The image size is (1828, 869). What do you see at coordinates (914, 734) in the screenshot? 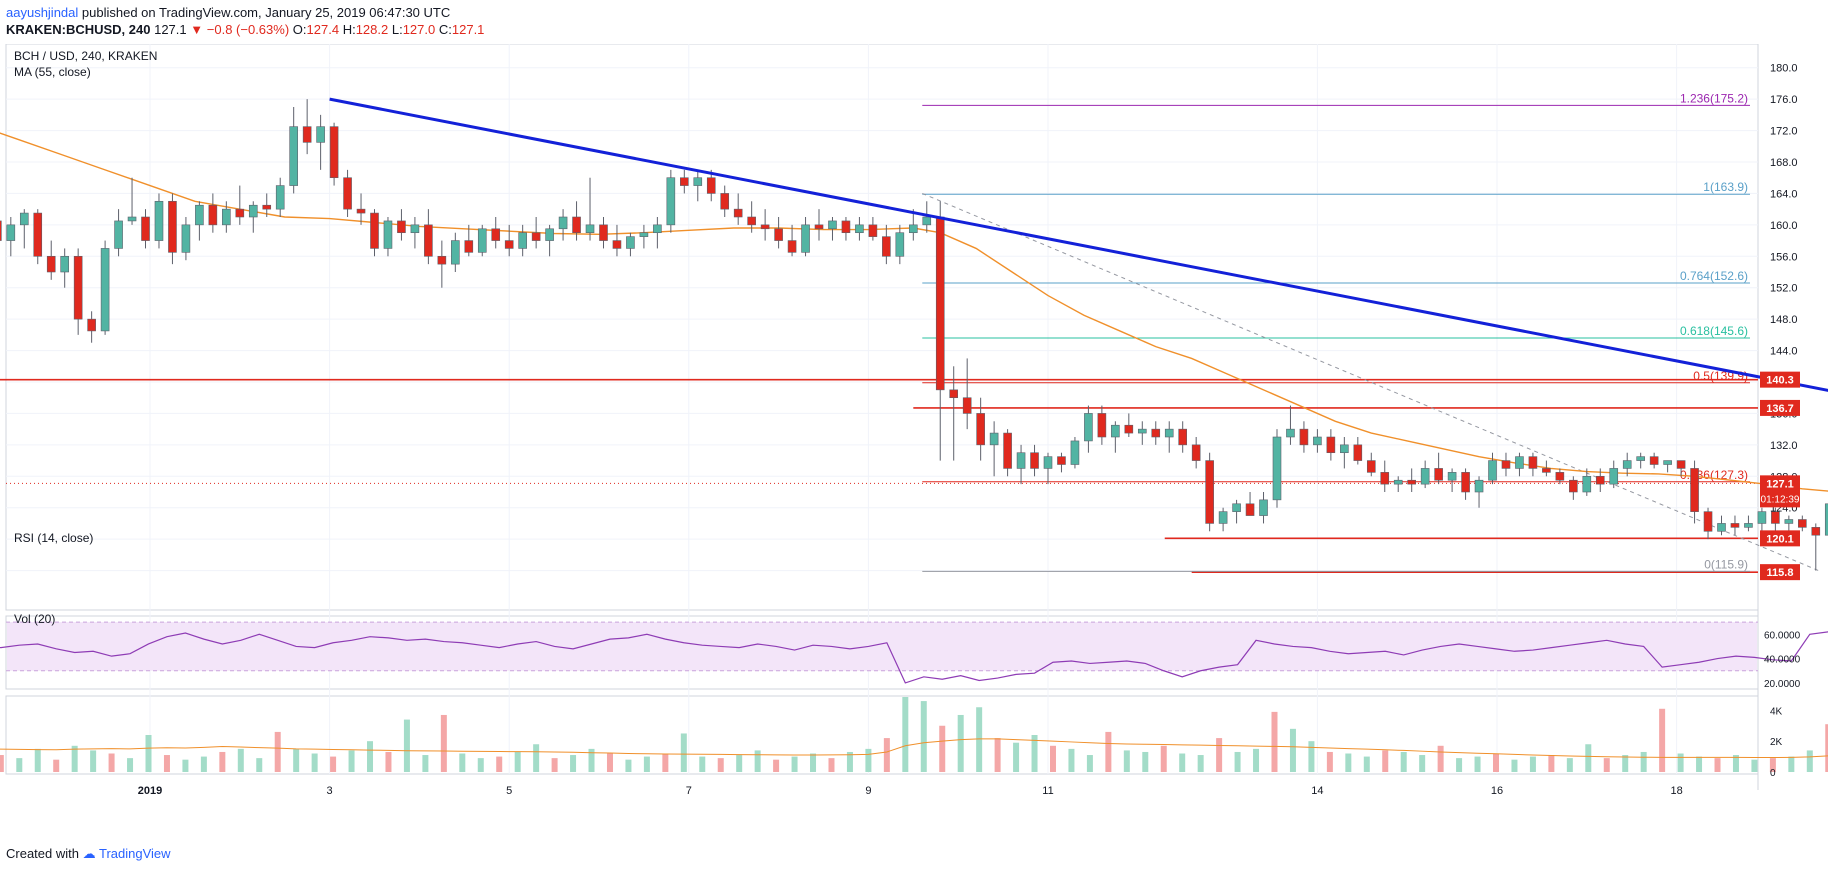
I see `volume-pane` at bounding box center [914, 734].